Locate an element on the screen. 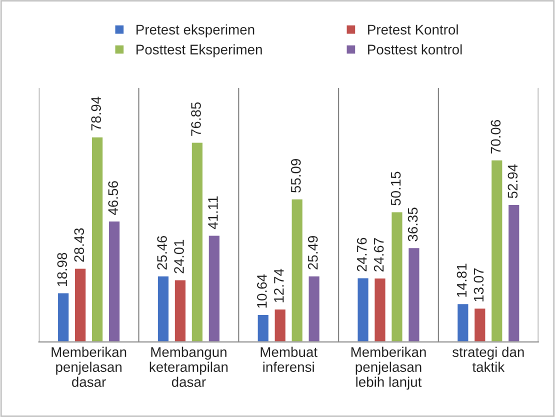  data-label: 24.76 is located at coordinates (361, 255).